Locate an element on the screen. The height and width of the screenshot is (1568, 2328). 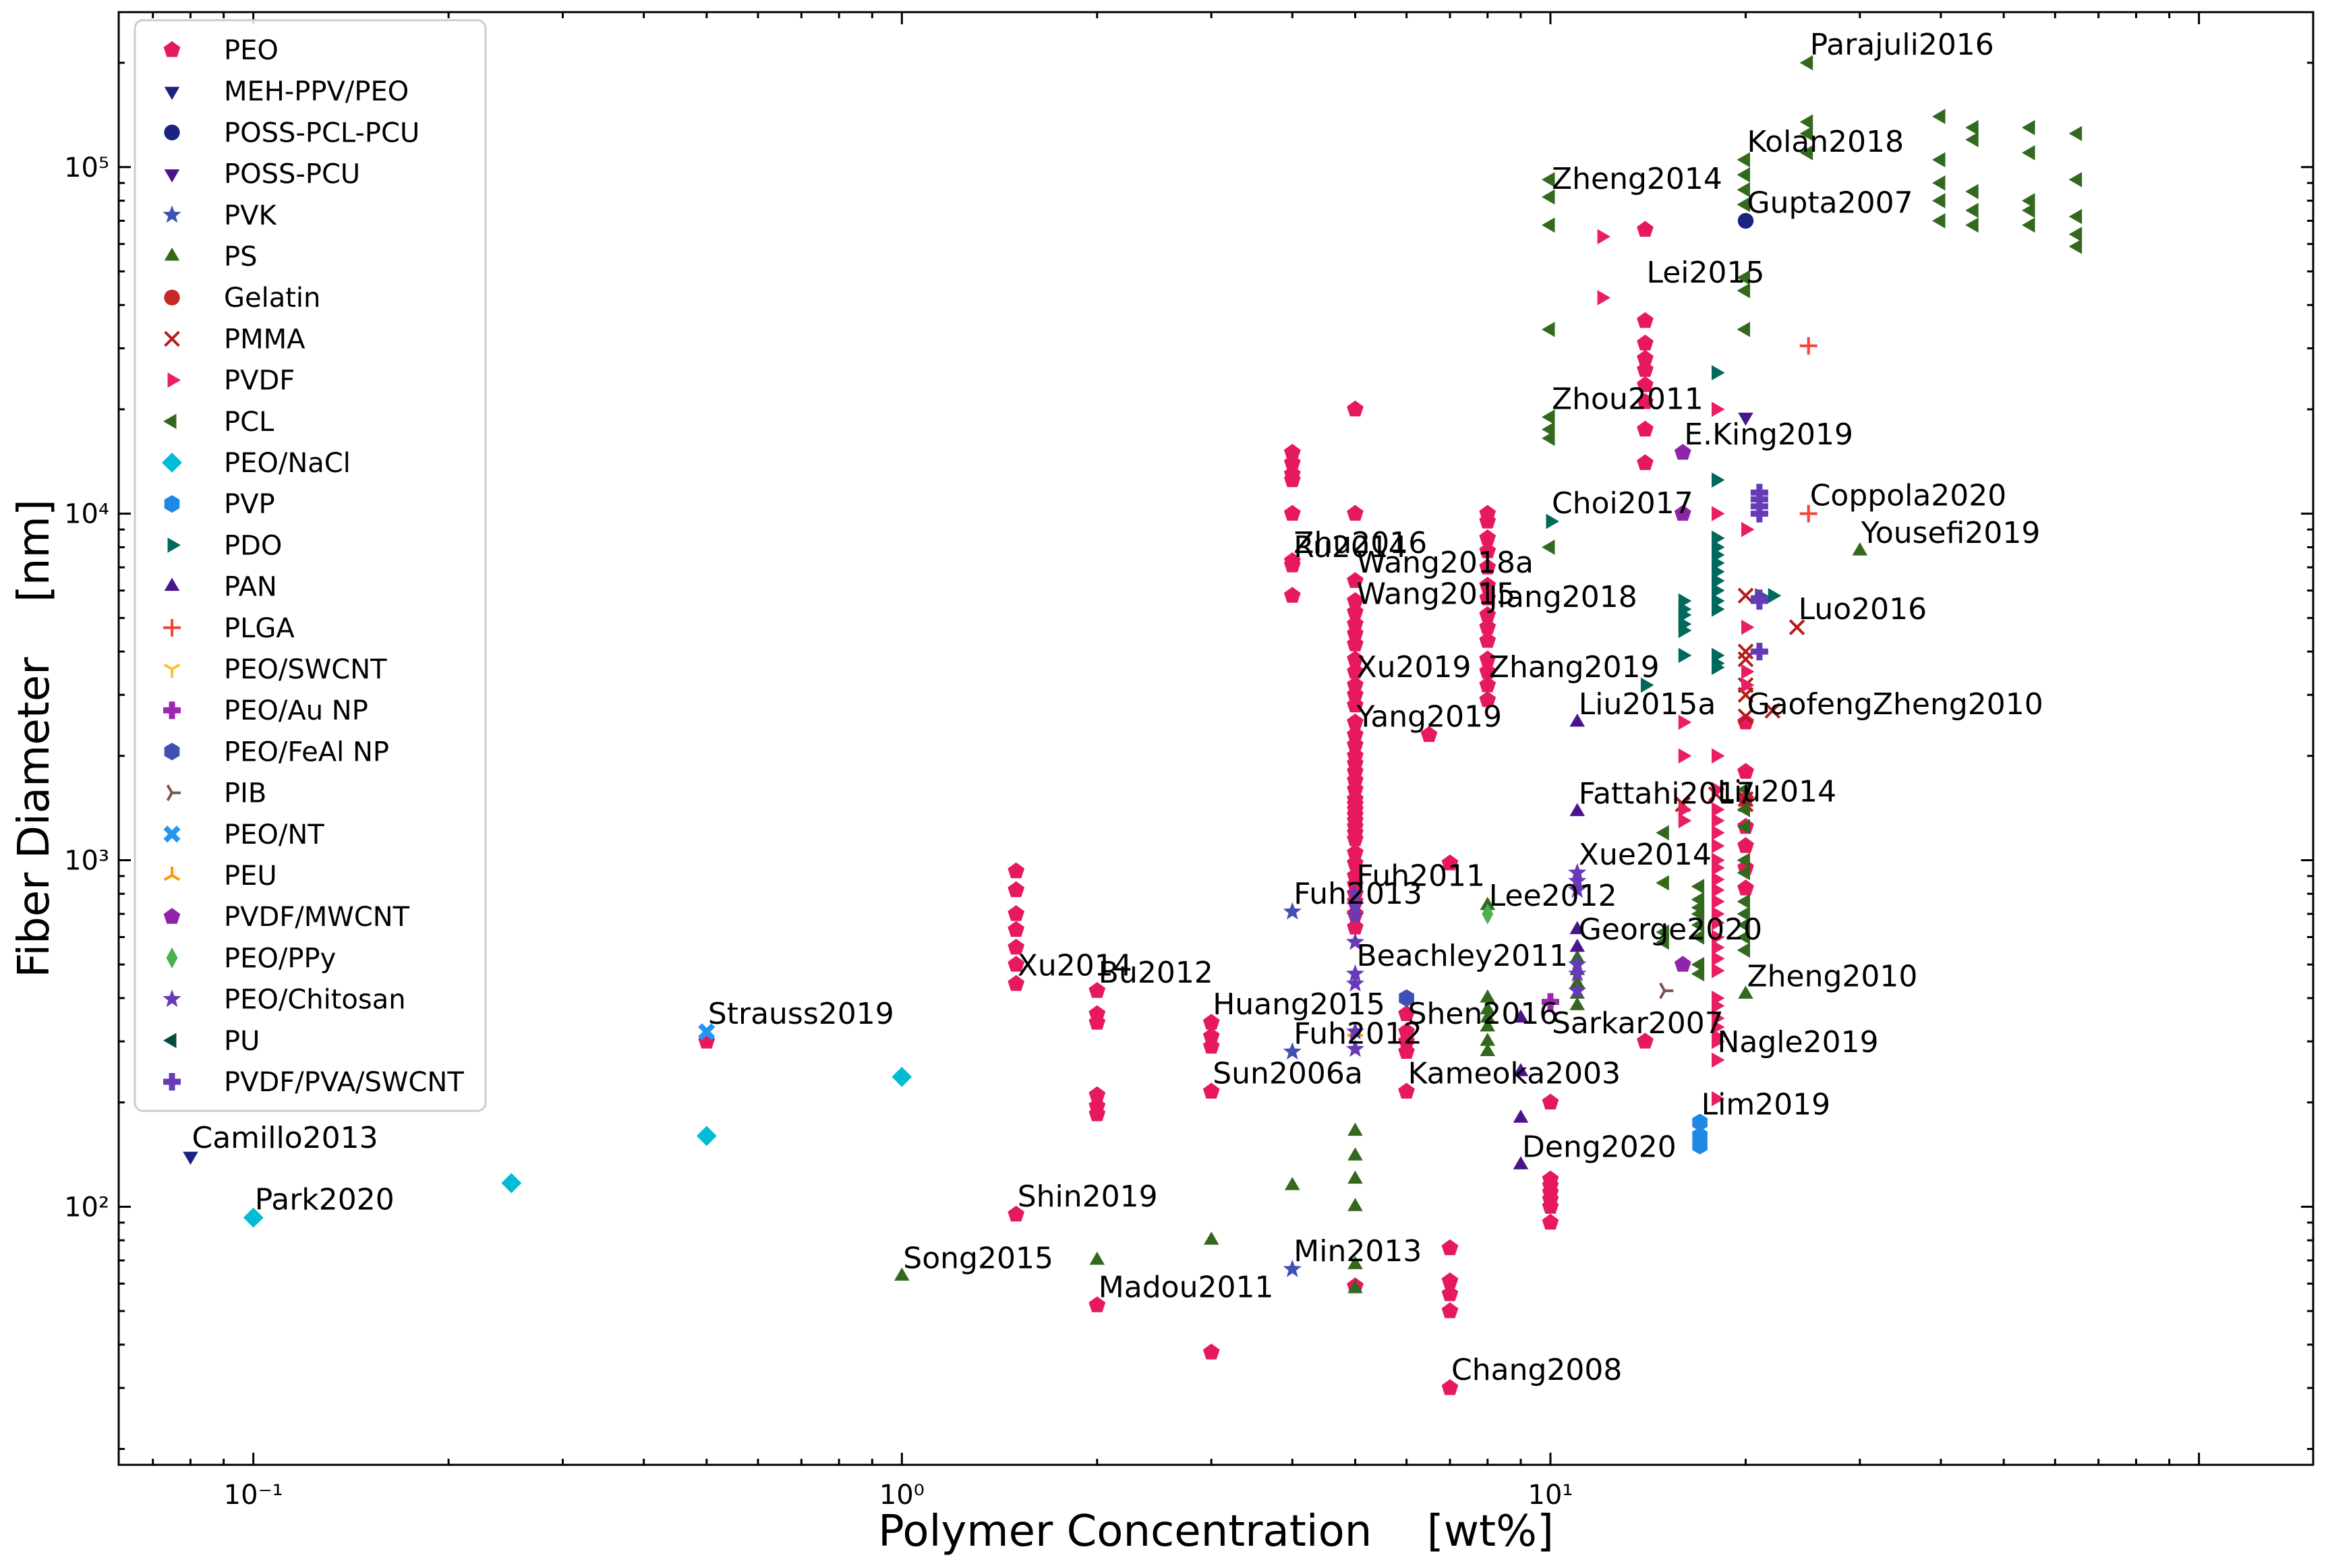
annotation-label: Fuh2013 is located at coordinates (1357, 894).